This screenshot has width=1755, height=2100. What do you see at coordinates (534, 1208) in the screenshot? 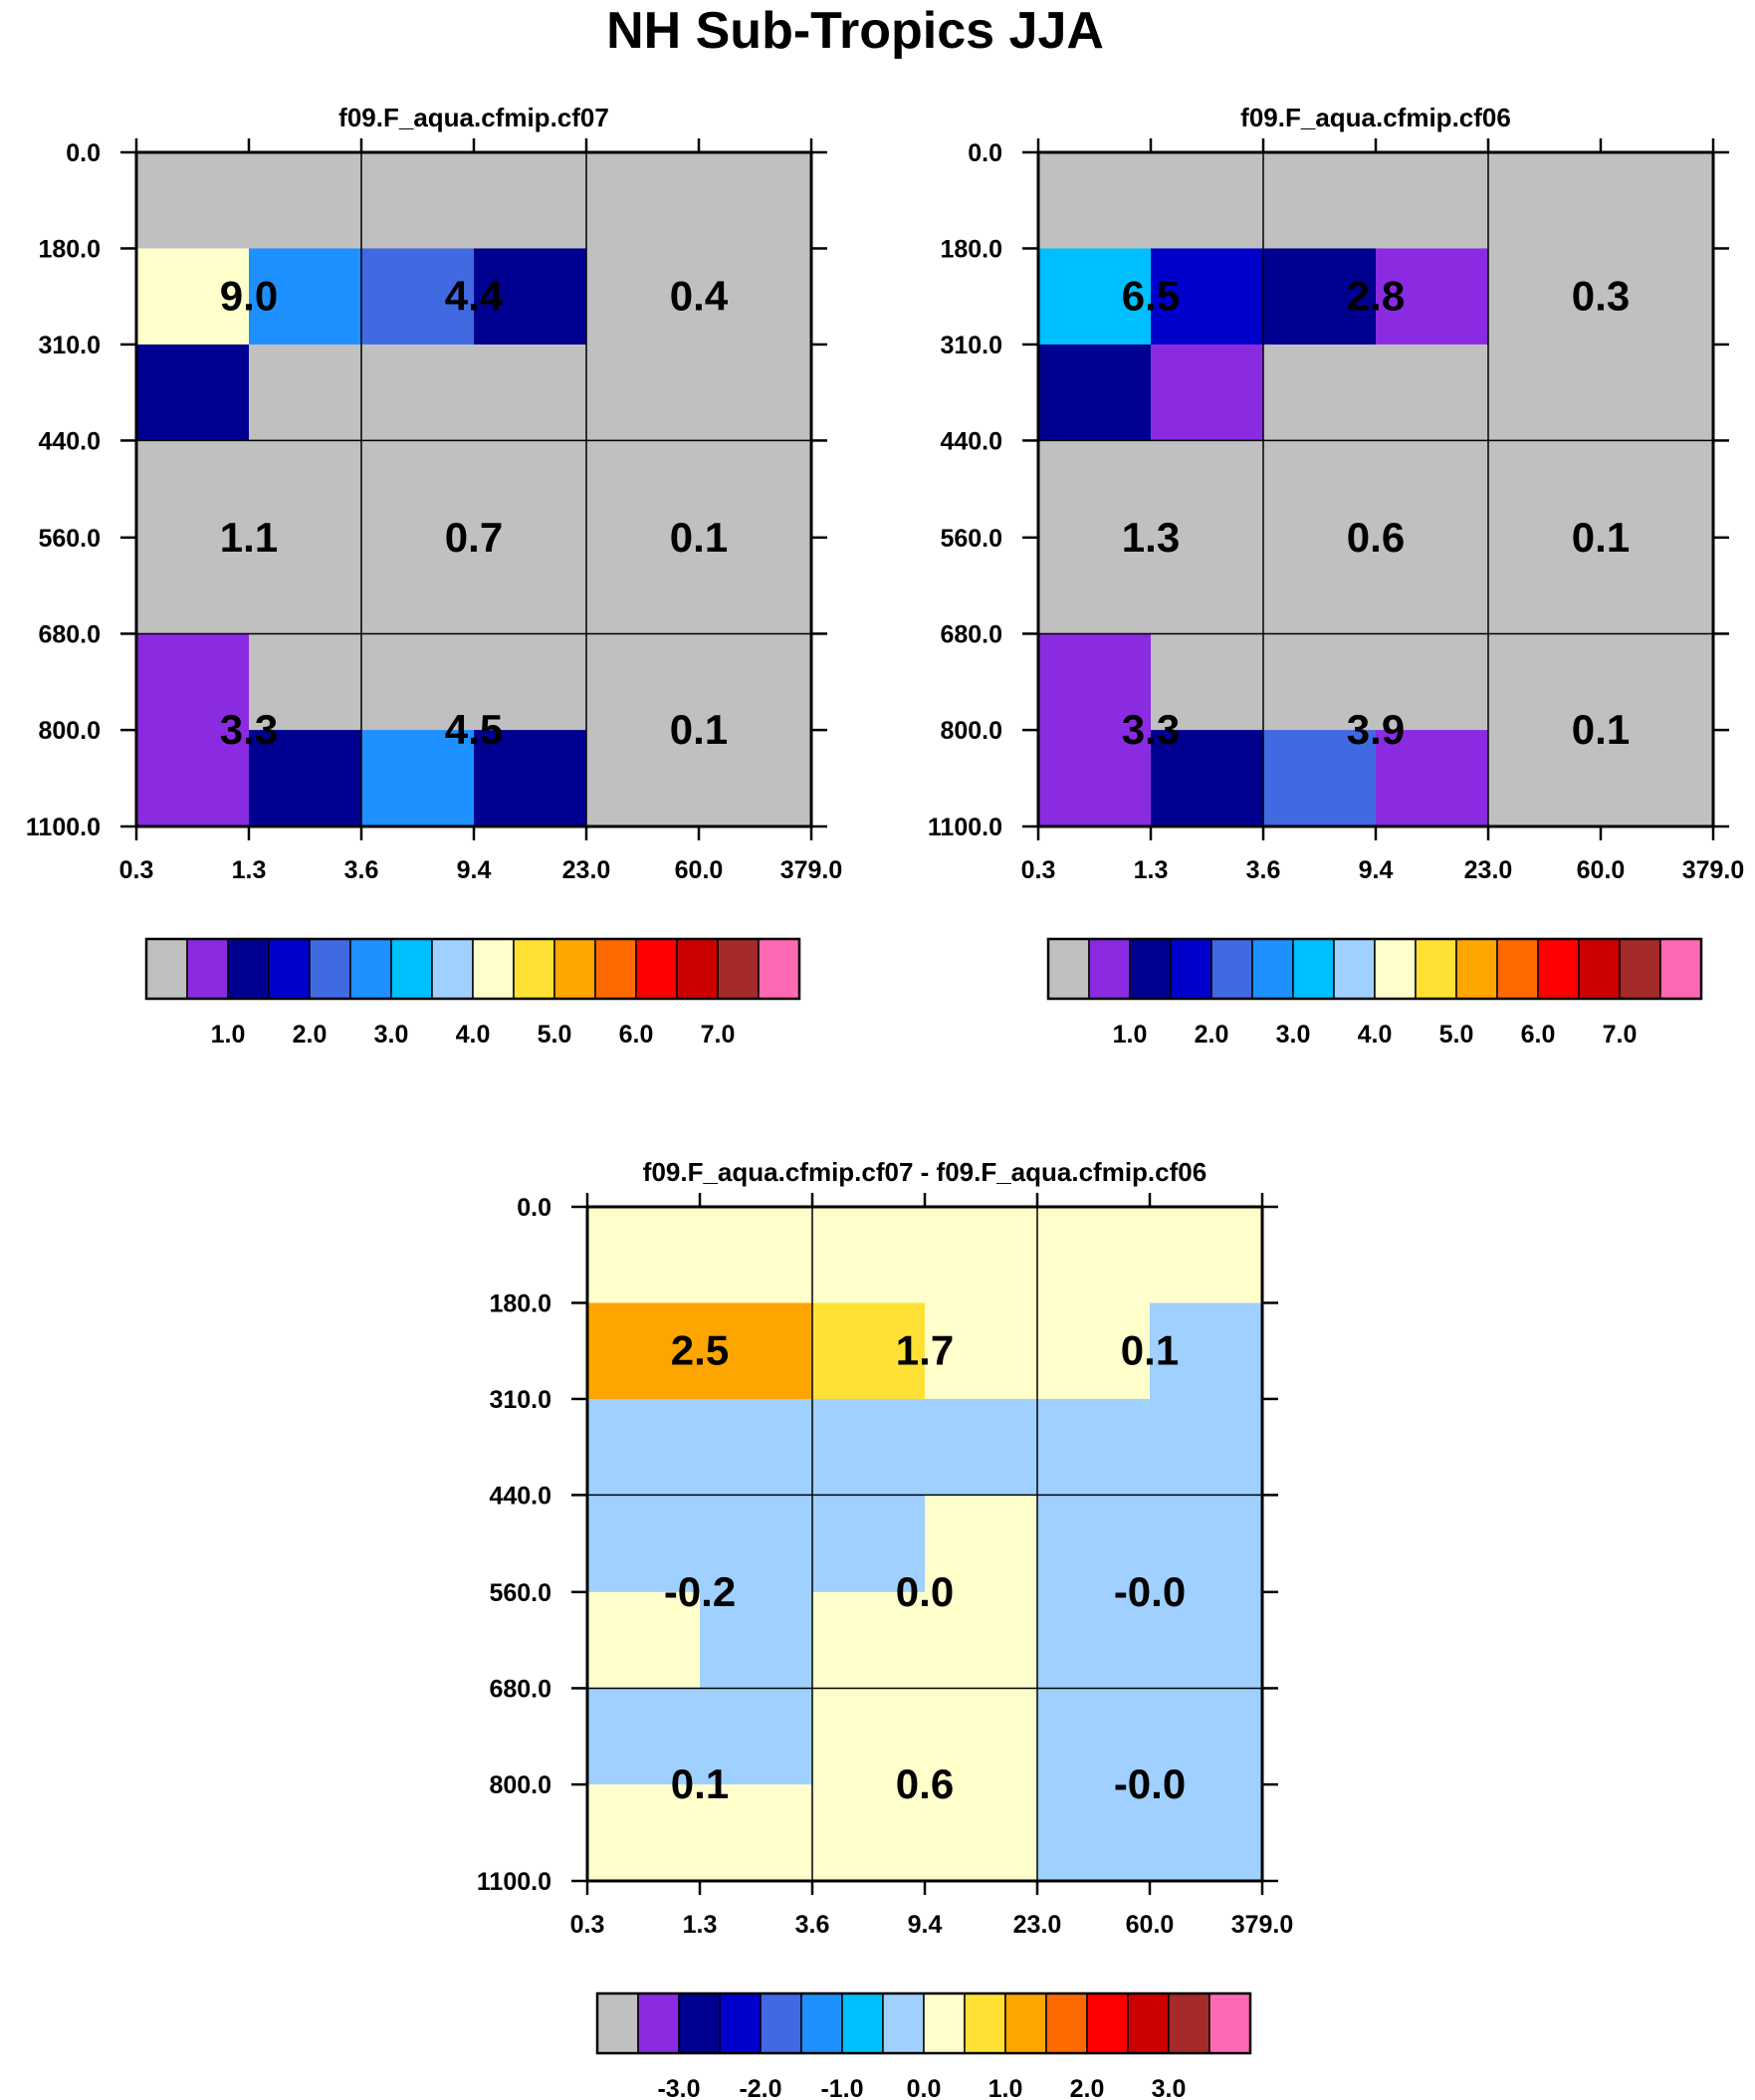
I see `y-tick-label: 0.0` at bounding box center [534, 1208].